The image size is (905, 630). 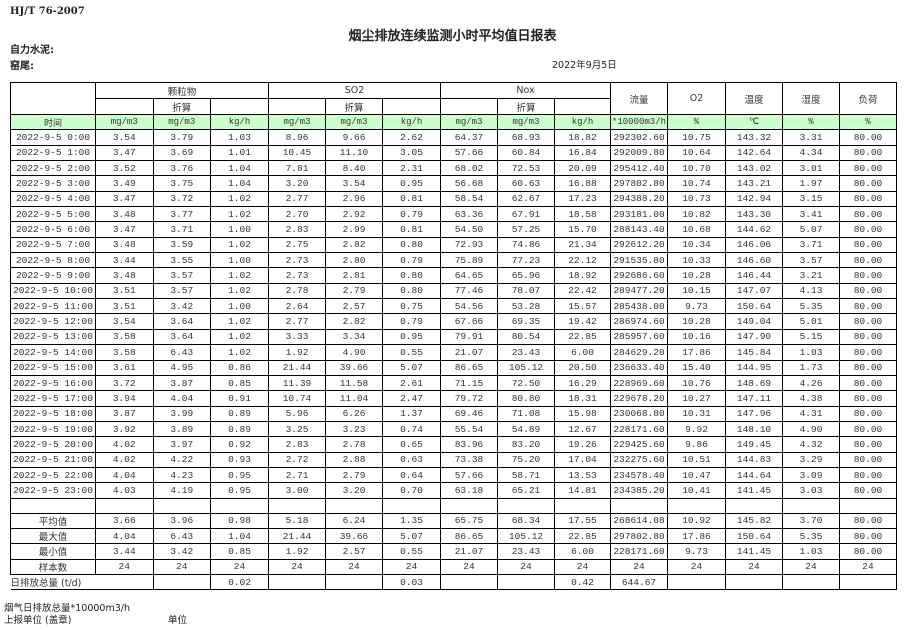 I want to click on stat-value: 228171.60, so click(x=639, y=551).